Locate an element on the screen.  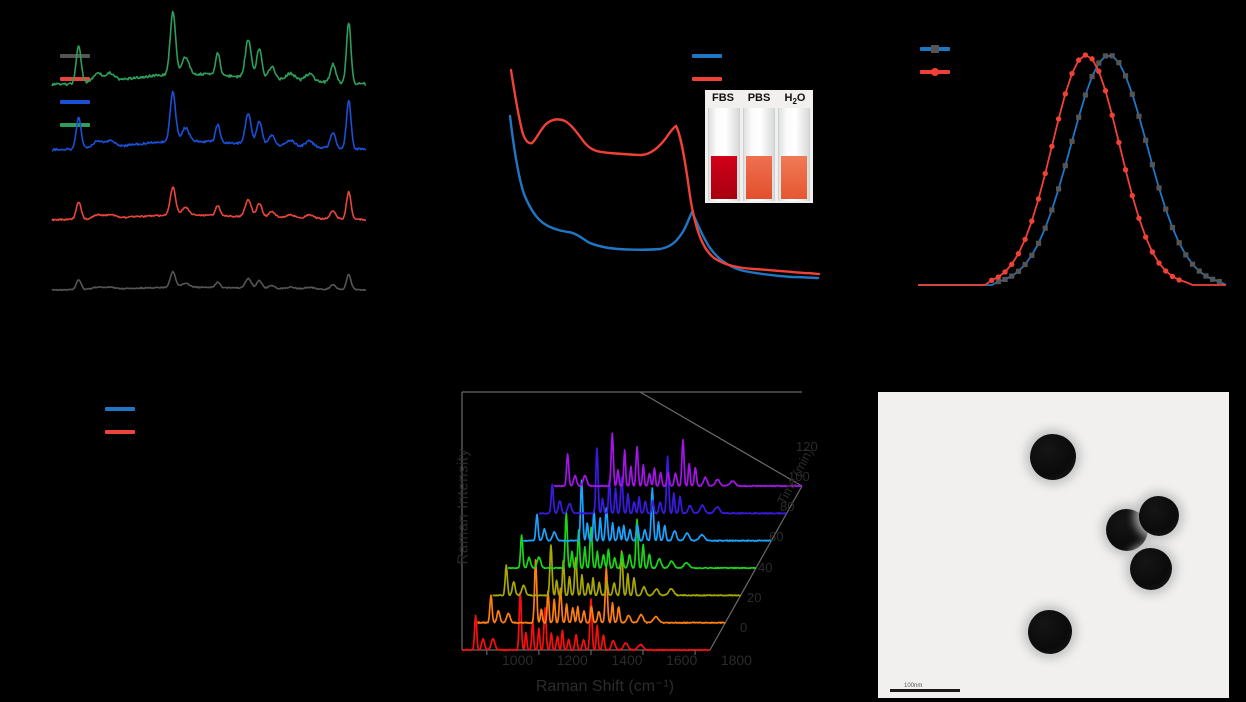
xtick: 1400 is located at coordinates (627, 660).